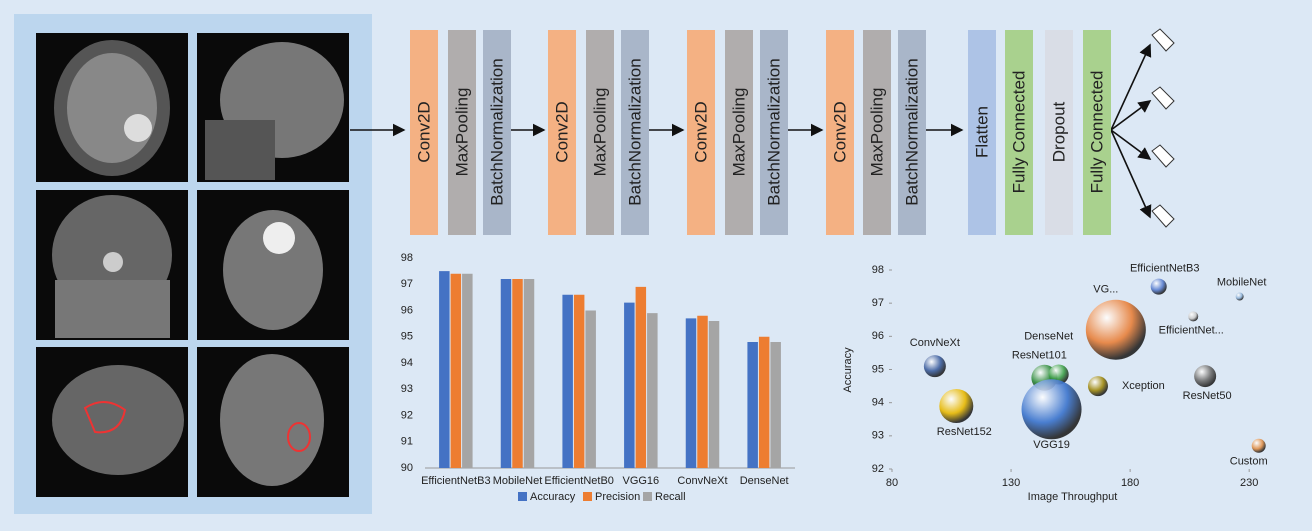 This screenshot has width=1312, height=531. Describe the element at coordinates (1242, 282) in the screenshot. I see `bubble-label: MobileNet` at that location.